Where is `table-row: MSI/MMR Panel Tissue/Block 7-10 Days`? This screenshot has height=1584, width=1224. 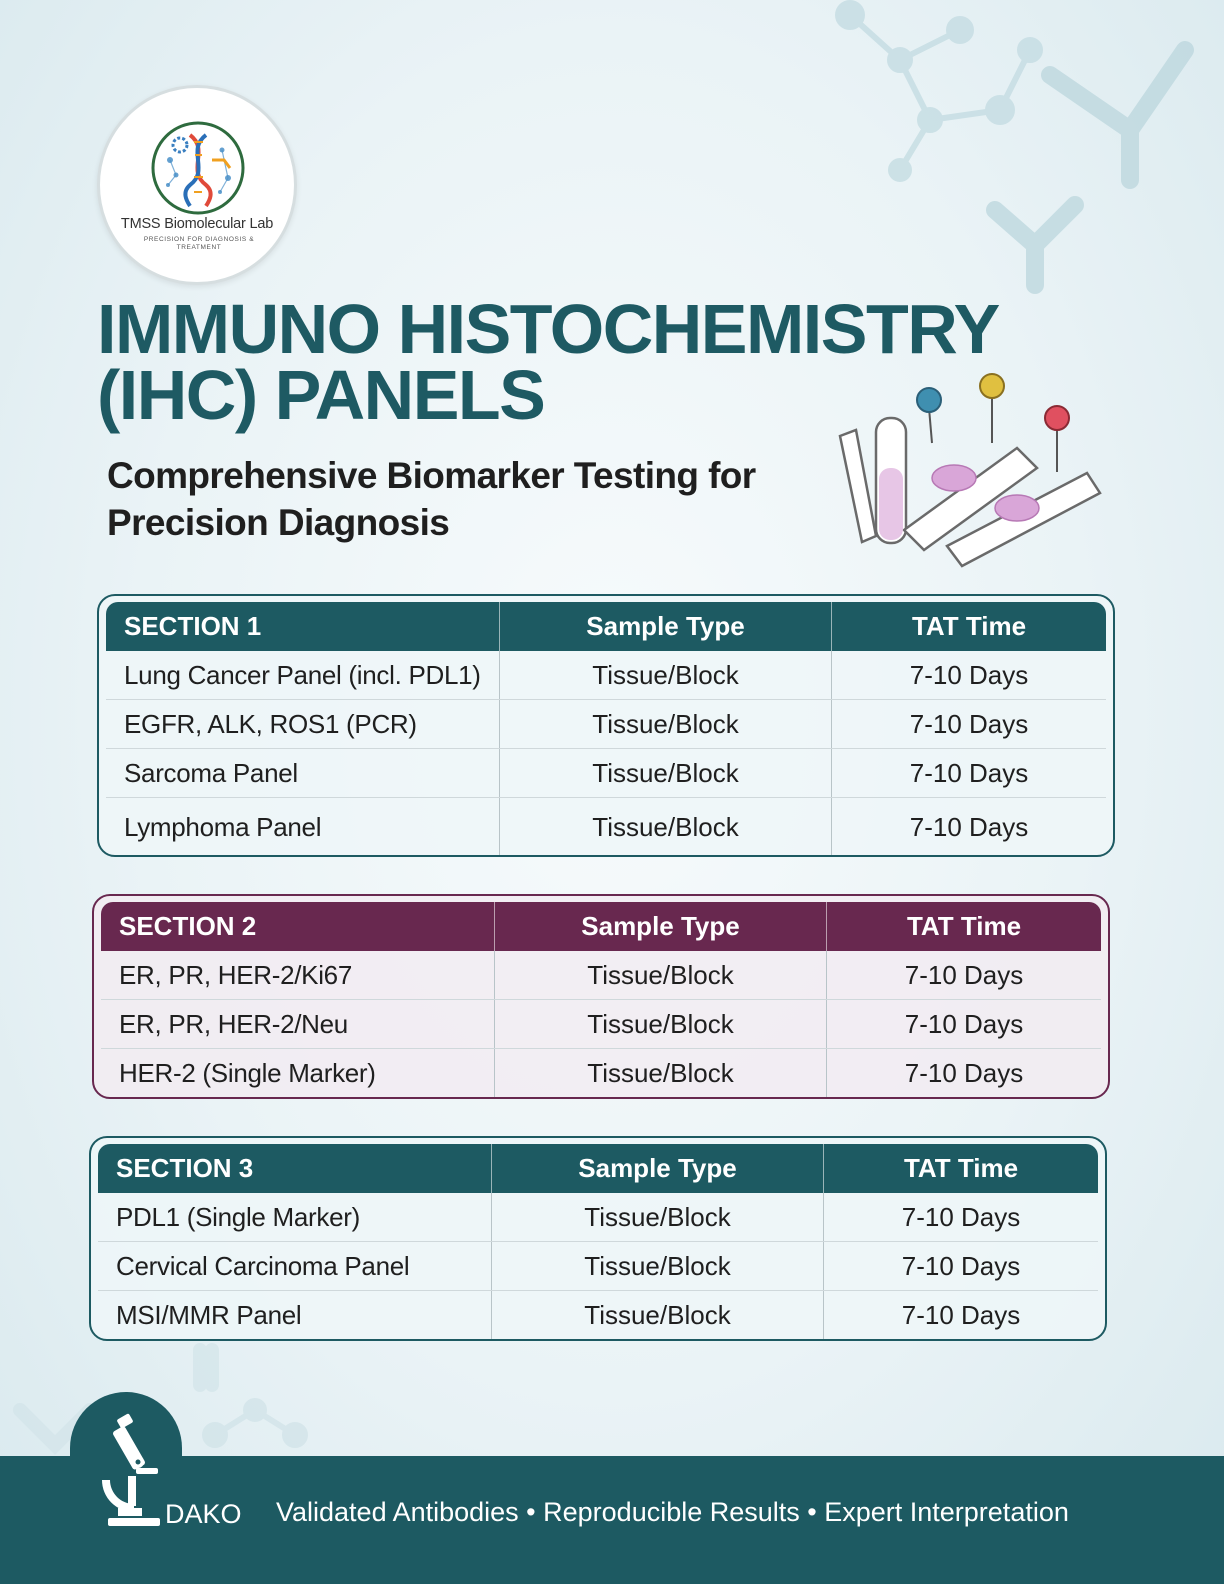
table-row: MSI/MMR Panel Tissue/Block 7-10 Days is located at coordinates (598, 1315).